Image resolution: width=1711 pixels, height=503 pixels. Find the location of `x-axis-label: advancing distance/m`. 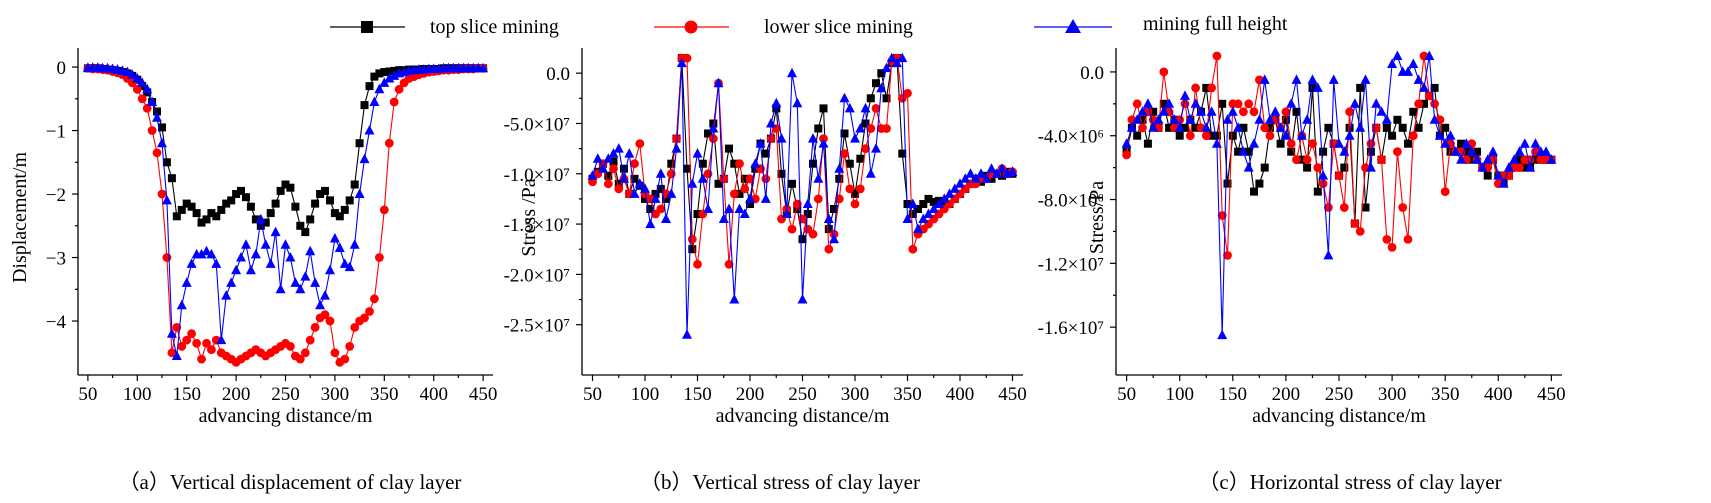

x-axis-label: advancing distance/m is located at coordinates (803, 416).